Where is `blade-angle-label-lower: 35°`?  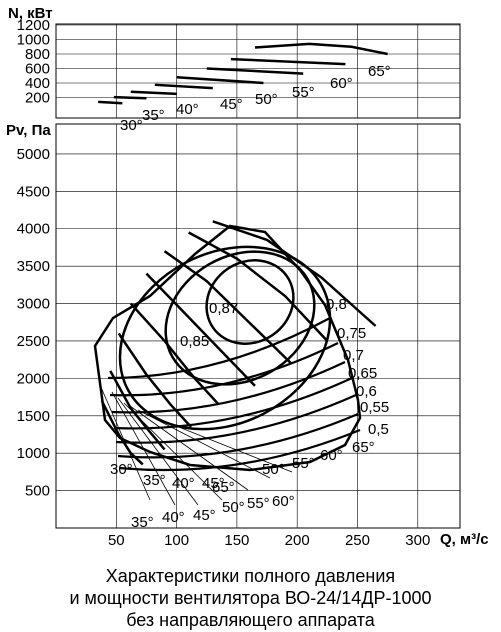
blade-angle-label-lower: 35° is located at coordinates (142, 522).